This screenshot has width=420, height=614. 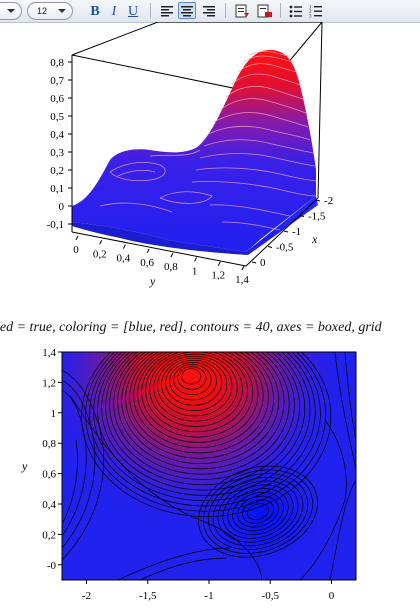 I want to click on font-size-dropdown: 12, so click(x=50, y=11).